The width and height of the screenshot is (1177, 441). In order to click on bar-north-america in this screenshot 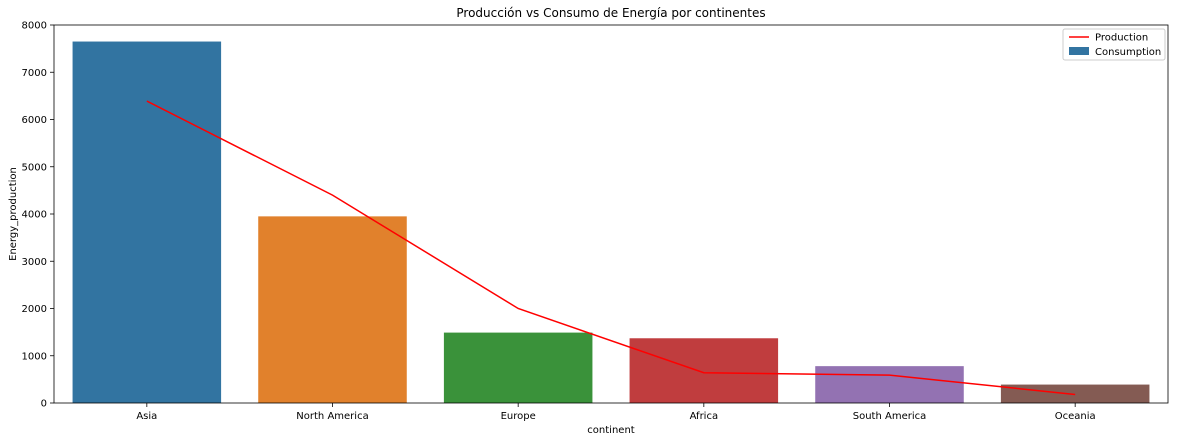, I will do `click(332, 309)`.